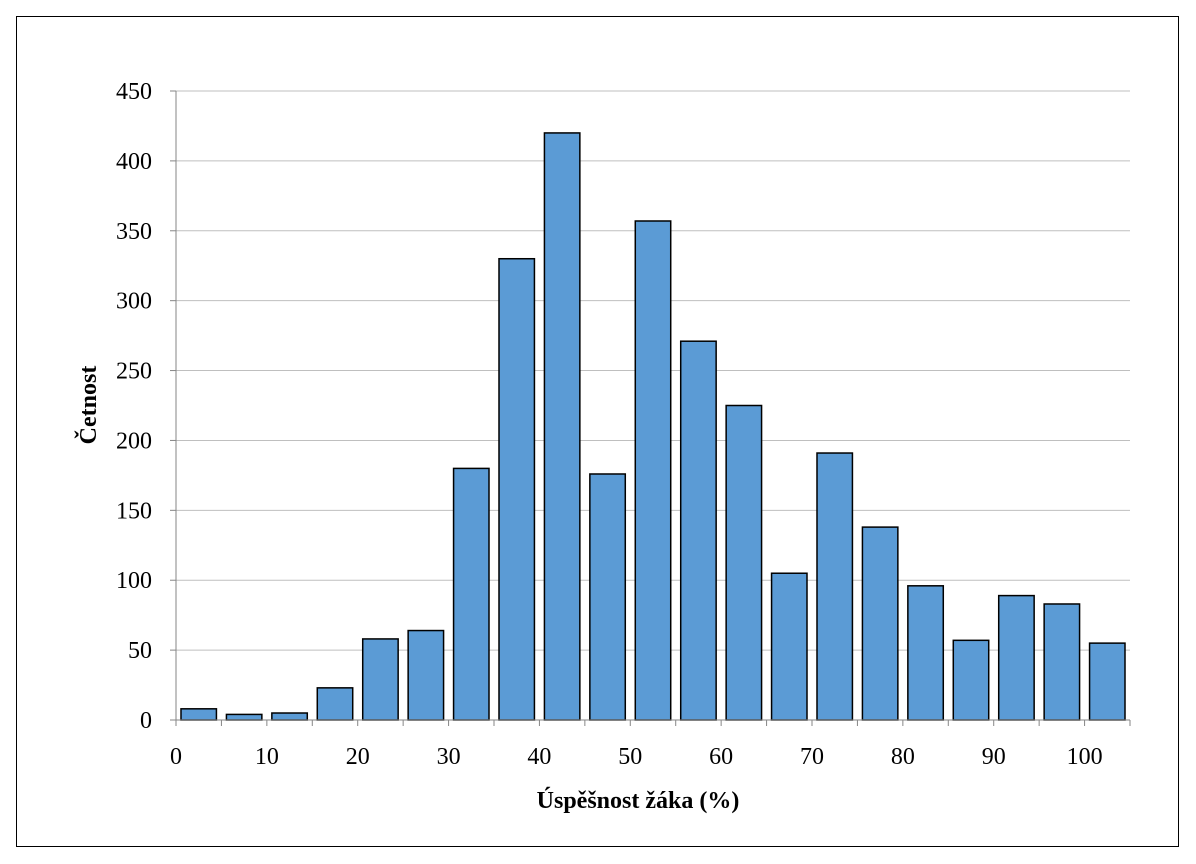 Image resolution: width=1196 pixels, height=864 pixels. Describe the element at coordinates (449, 757) in the screenshot. I see `x-tick-label: 30` at that location.